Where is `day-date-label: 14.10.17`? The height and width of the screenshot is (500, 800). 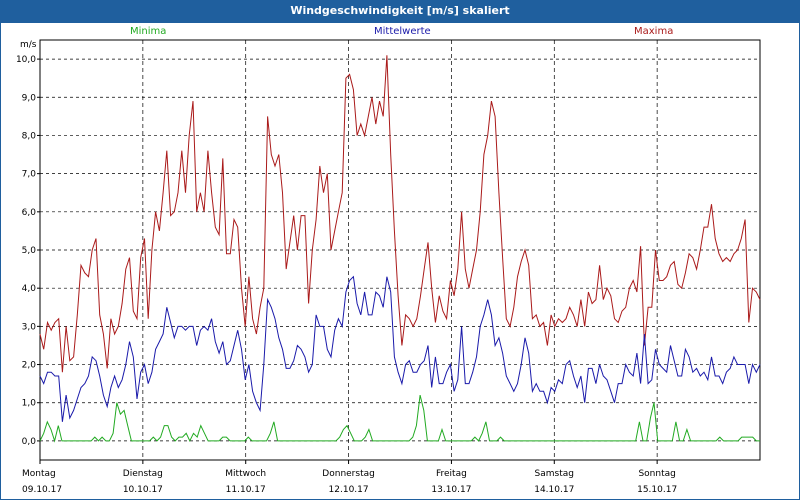 day-date-label: 14.10.17 is located at coordinates (554, 490).